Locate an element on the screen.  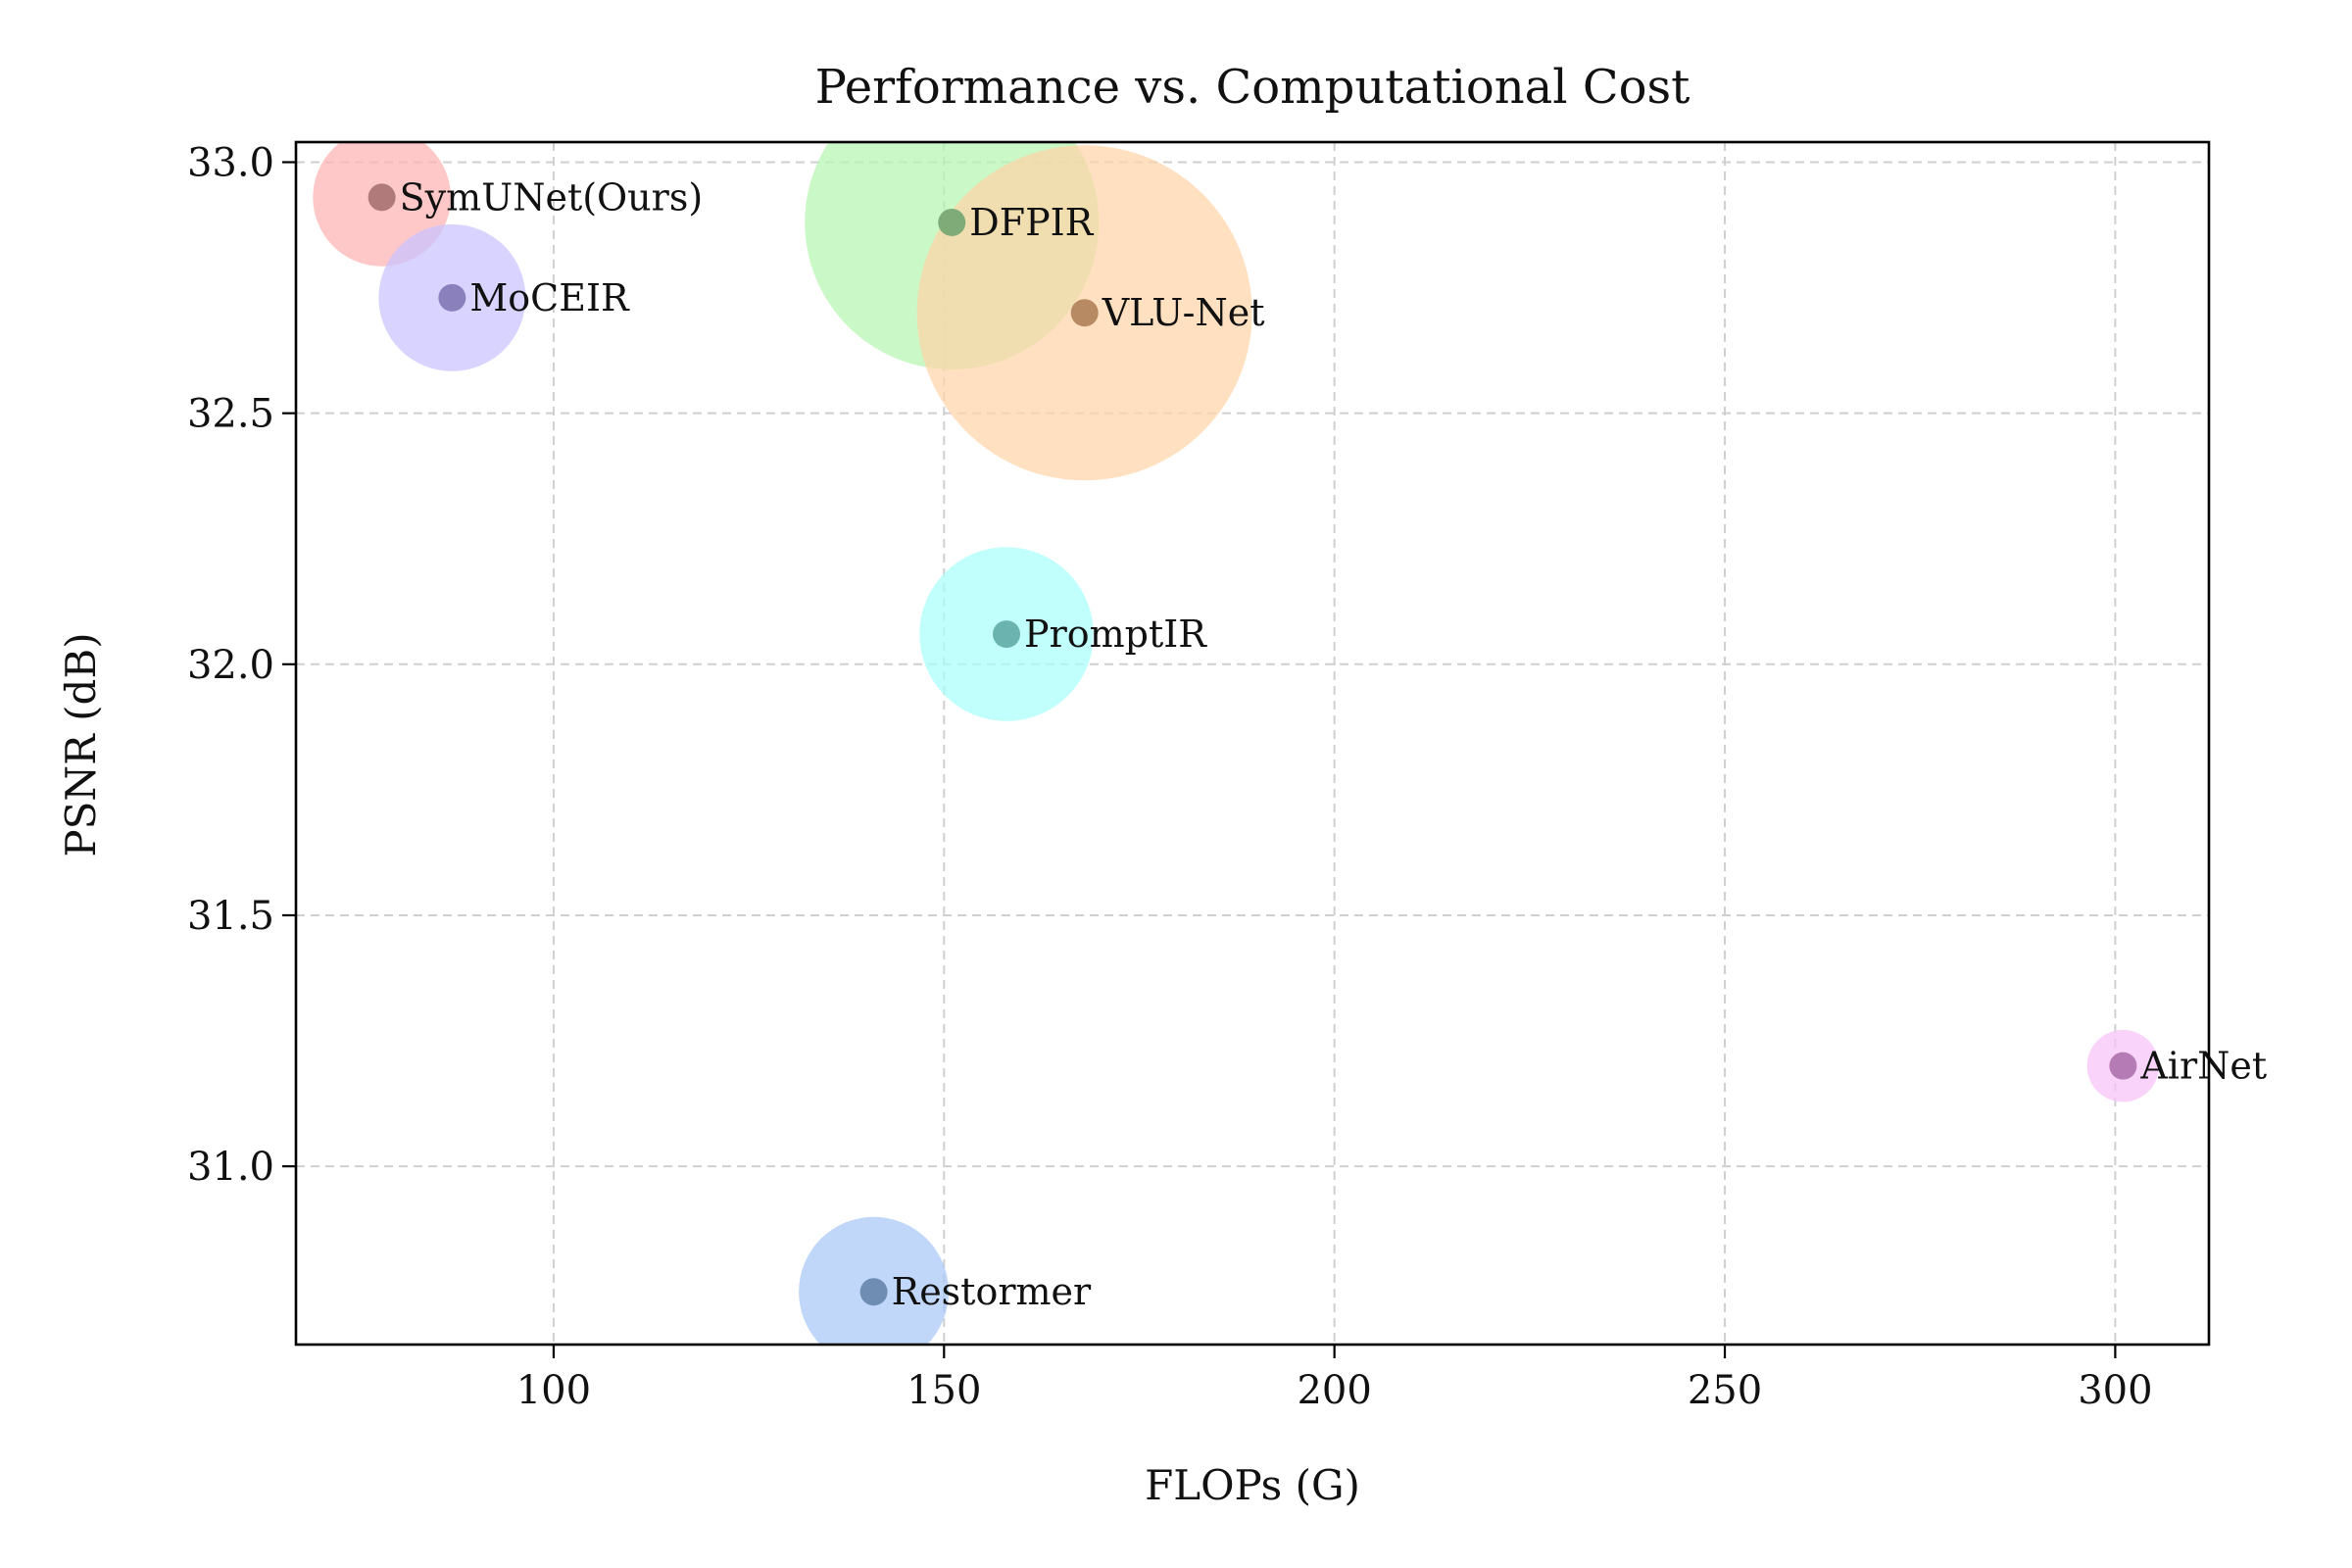
y-tick-label: 32.5 is located at coordinates (230, 414).